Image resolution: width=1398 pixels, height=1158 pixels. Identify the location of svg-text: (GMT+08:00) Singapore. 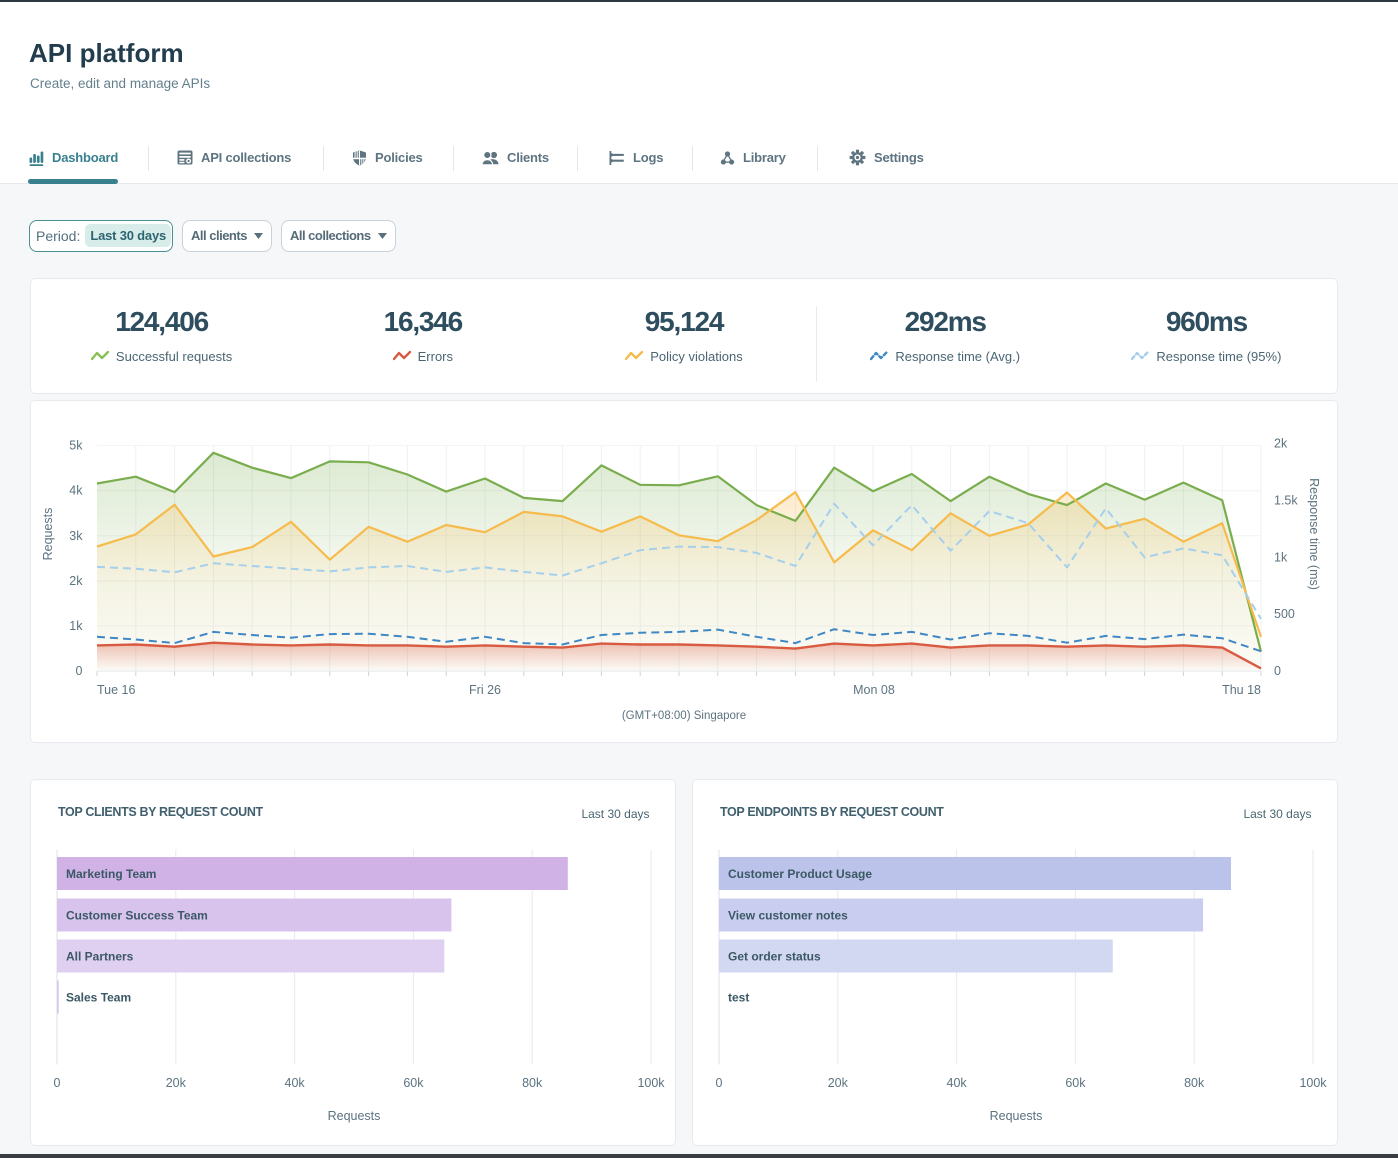
(684, 716).